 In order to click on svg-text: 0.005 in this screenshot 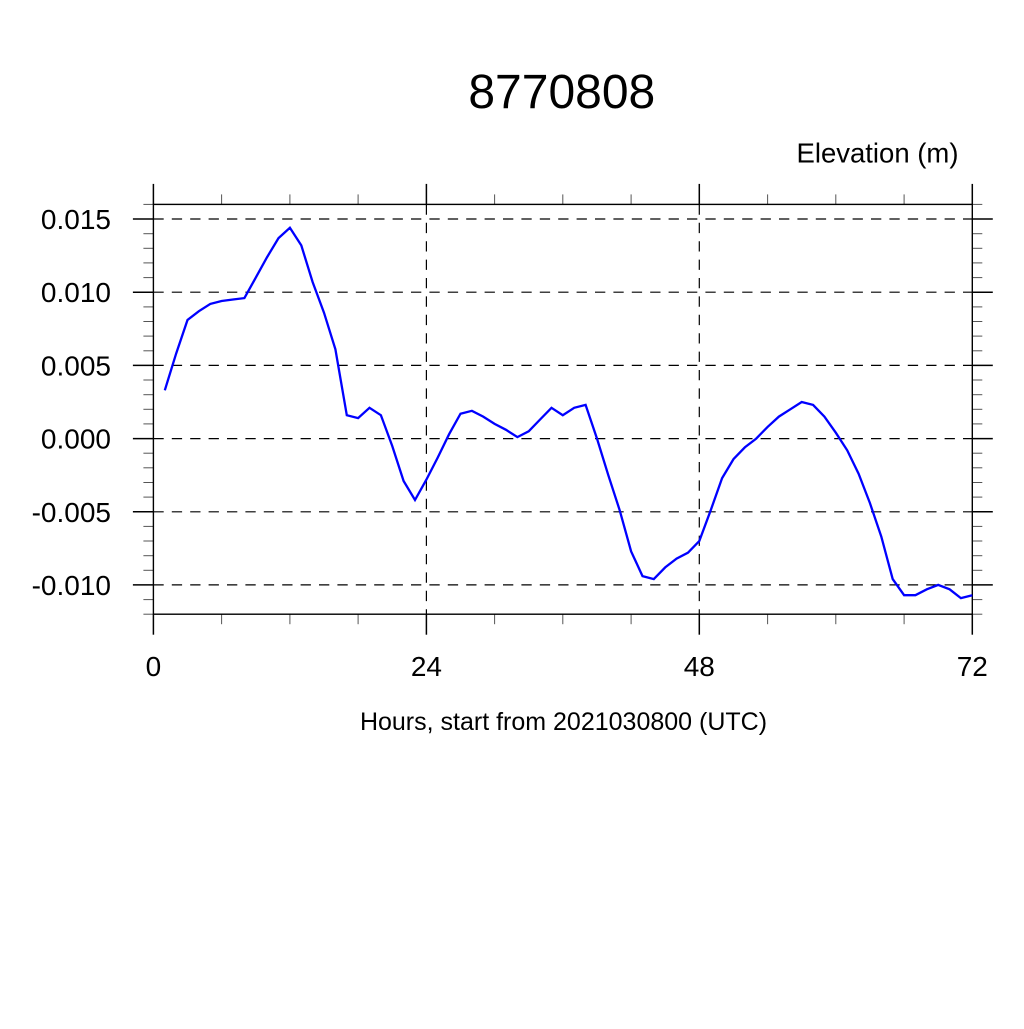, I will do `click(76, 365)`.